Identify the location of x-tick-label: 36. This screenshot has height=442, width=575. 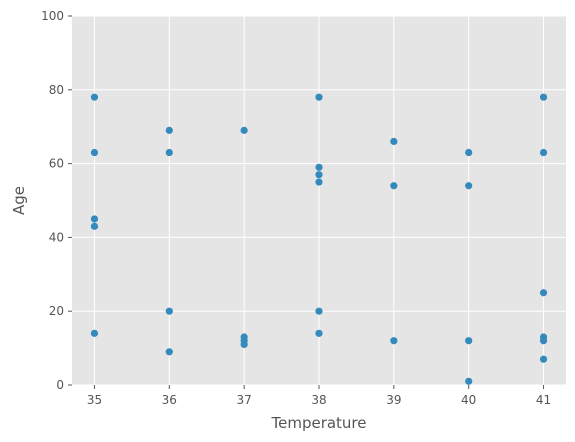
(169, 400).